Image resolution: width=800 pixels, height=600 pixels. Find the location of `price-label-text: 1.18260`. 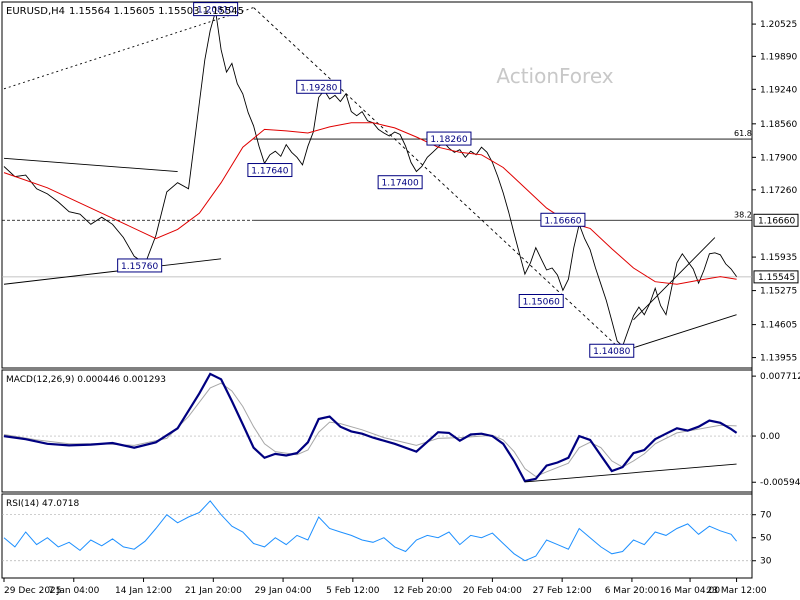

price-label-text: 1.18260 is located at coordinates (448, 140).